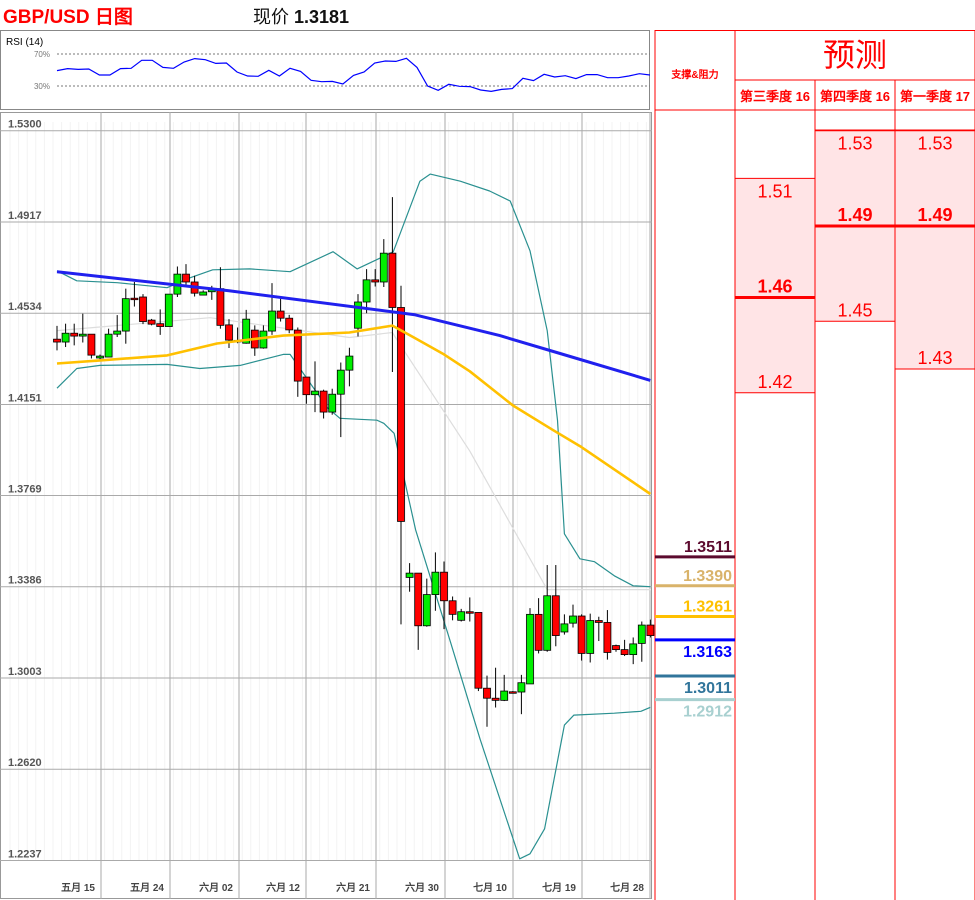 The width and height of the screenshot is (975, 900). I want to click on x-tick-label: 五月 24, so click(147, 888).